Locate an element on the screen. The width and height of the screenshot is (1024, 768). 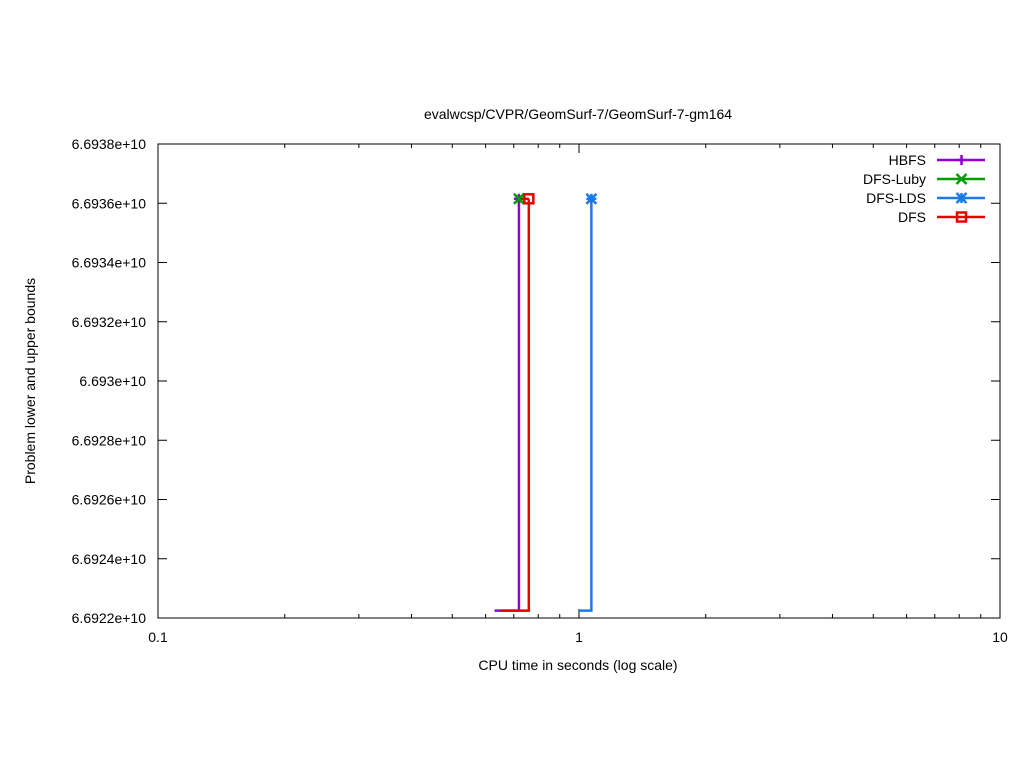
series-dfs-luby is located at coordinates (519, 198).